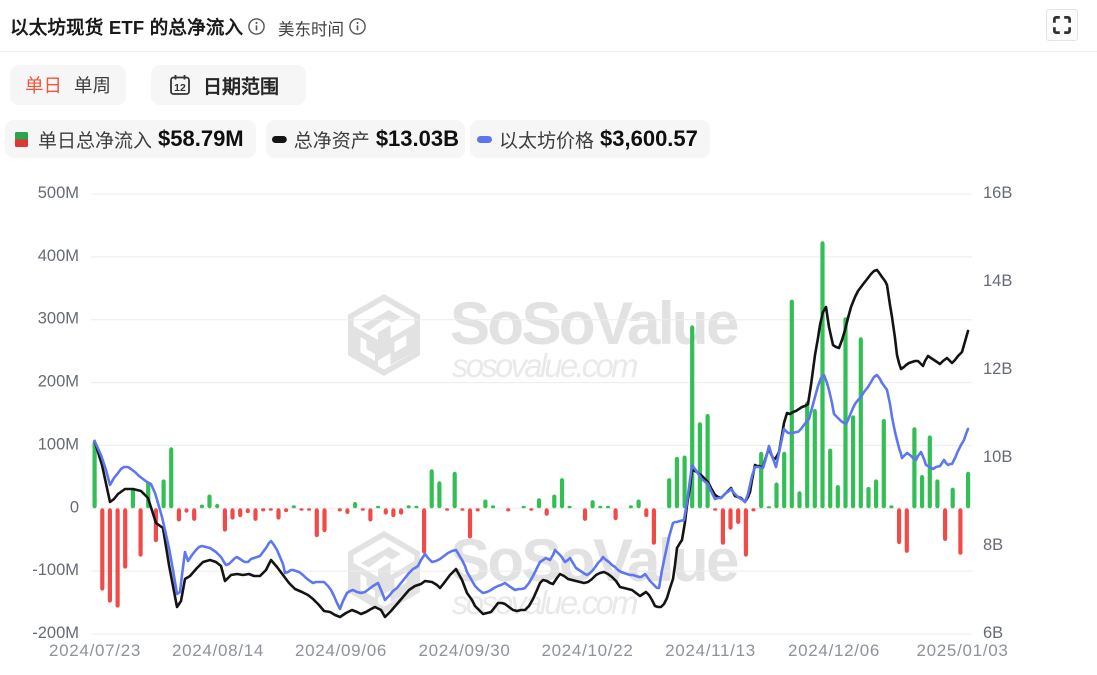 This screenshot has width=1097, height=675. What do you see at coordinates (218, 650) in the screenshot?
I see `svg-text: 2024/08/14` at bounding box center [218, 650].